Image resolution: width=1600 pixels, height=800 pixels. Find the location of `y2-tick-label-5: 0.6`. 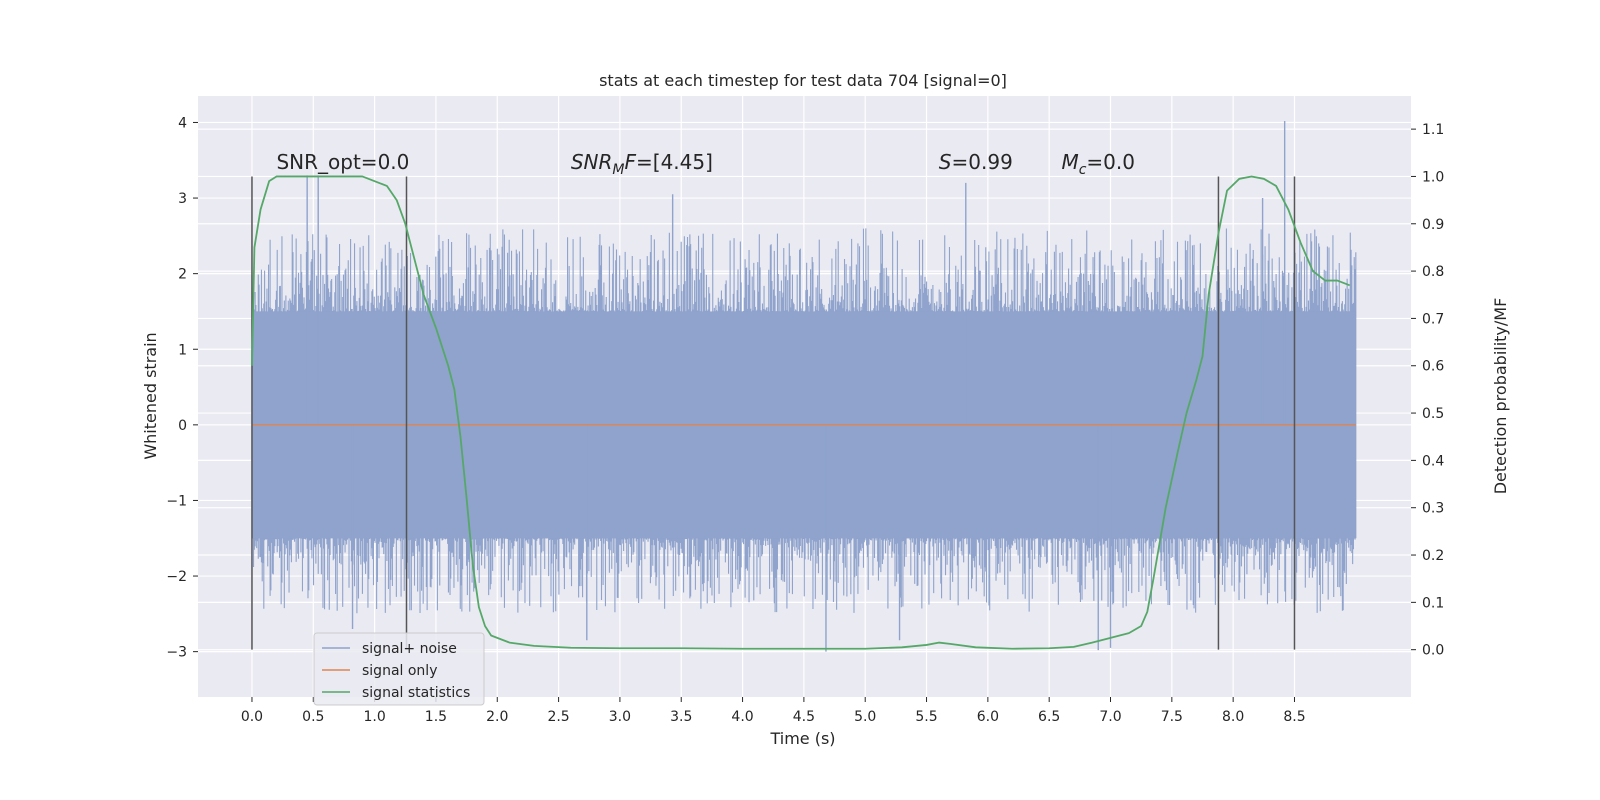

y2-tick-label-5: 0.6 is located at coordinates (1433, 367).